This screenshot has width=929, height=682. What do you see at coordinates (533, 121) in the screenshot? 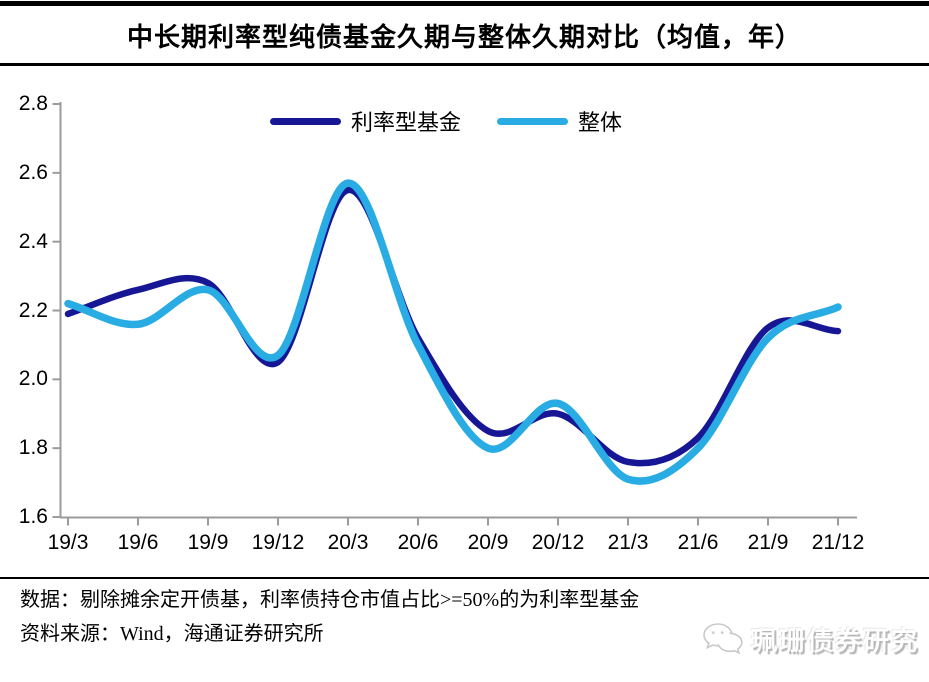
I see `overall-line-swatch` at bounding box center [533, 121].